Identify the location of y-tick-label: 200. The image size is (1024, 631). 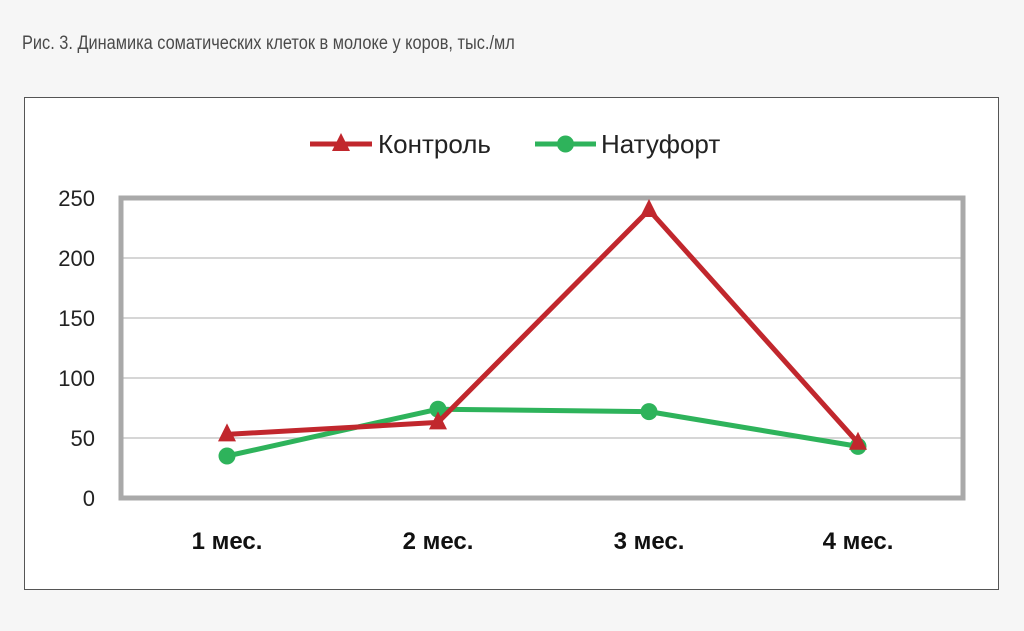
(76, 258).